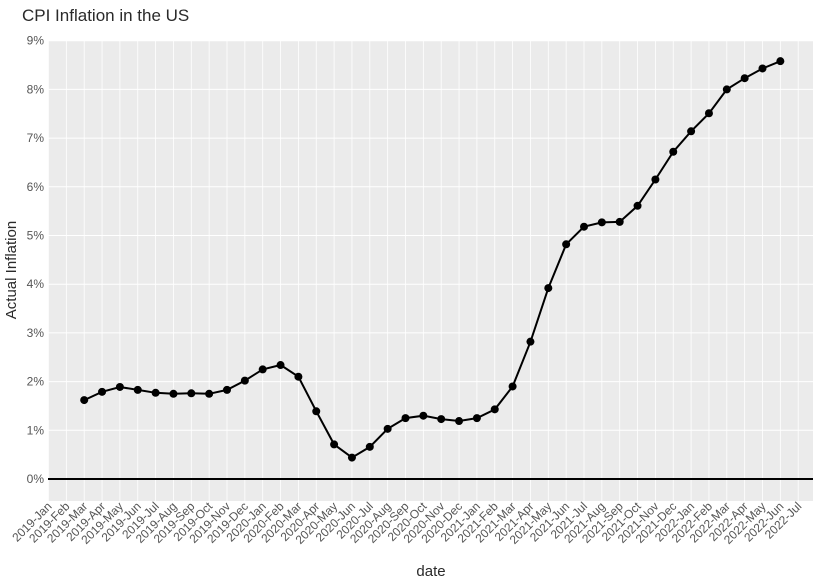 The height and width of the screenshot is (582, 819). Describe the element at coordinates (11, 270) in the screenshot. I see `y-axis-title: Actual Inflation` at that location.